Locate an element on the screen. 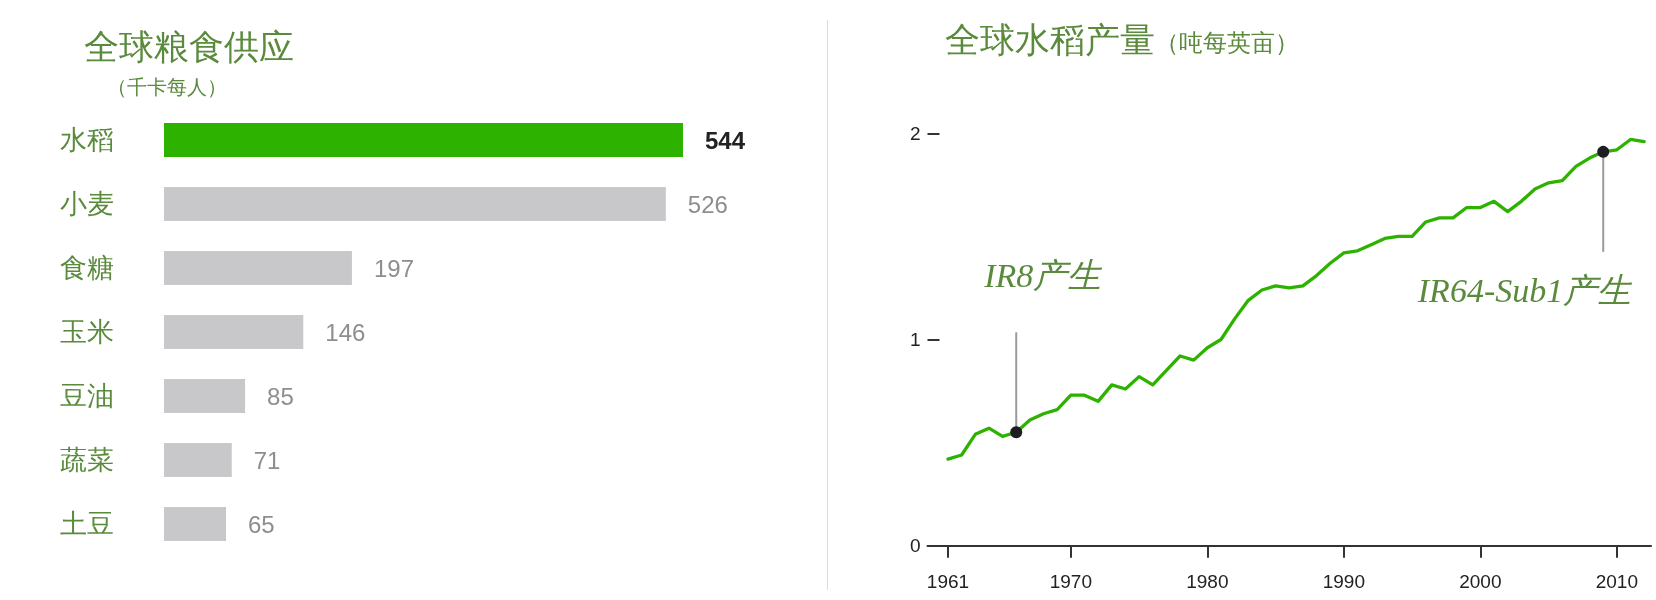  data-label: 71 is located at coordinates (267, 460).